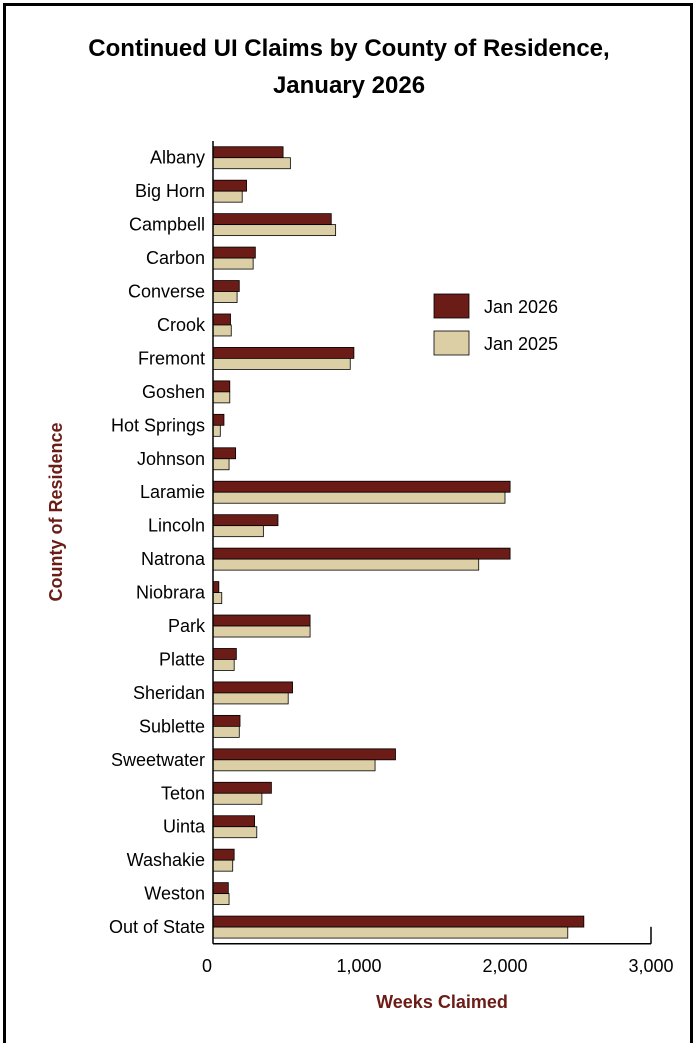 The height and width of the screenshot is (1043, 698). I want to click on y-axis-label: County of Residence, so click(56, 511).